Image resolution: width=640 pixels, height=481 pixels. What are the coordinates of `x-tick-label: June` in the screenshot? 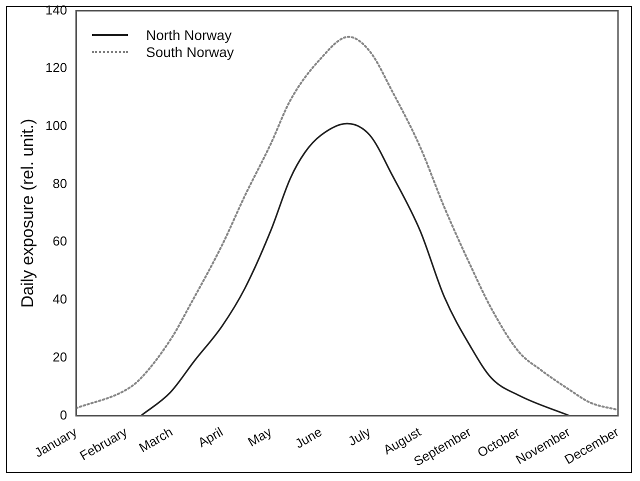 It's located at (308, 438).